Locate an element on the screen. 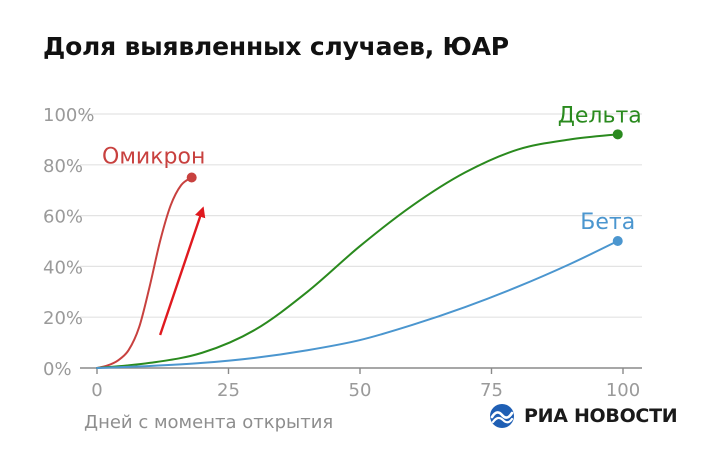 The height and width of the screenshot is (466, 703). x-tick-label: 0 is located at coordinates (96, 390).